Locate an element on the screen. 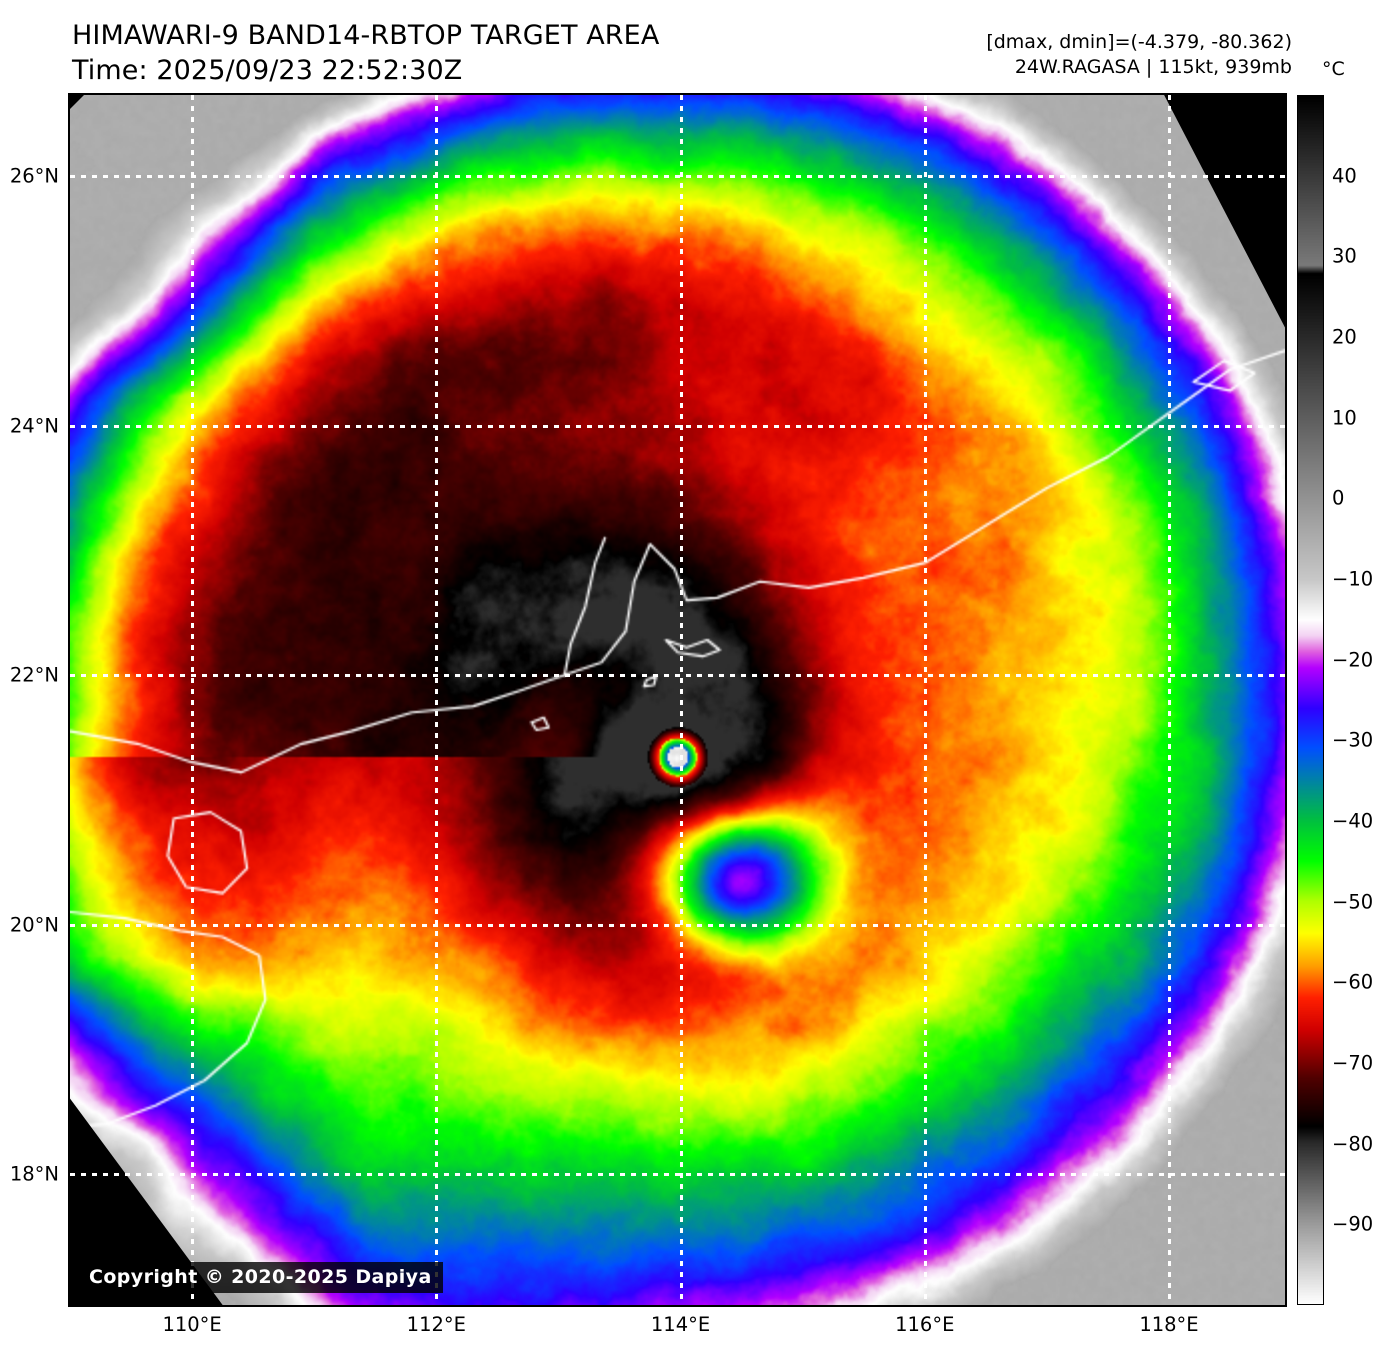 The width and height of the screenshot is (1390, 1359). colorbar-tick-40: 40 is located at coordinates (1344, 176).